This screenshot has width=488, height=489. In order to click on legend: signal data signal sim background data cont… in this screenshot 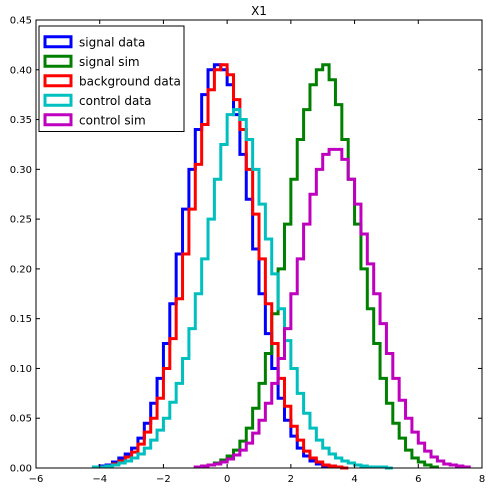, I will do `click(111, 78)`.